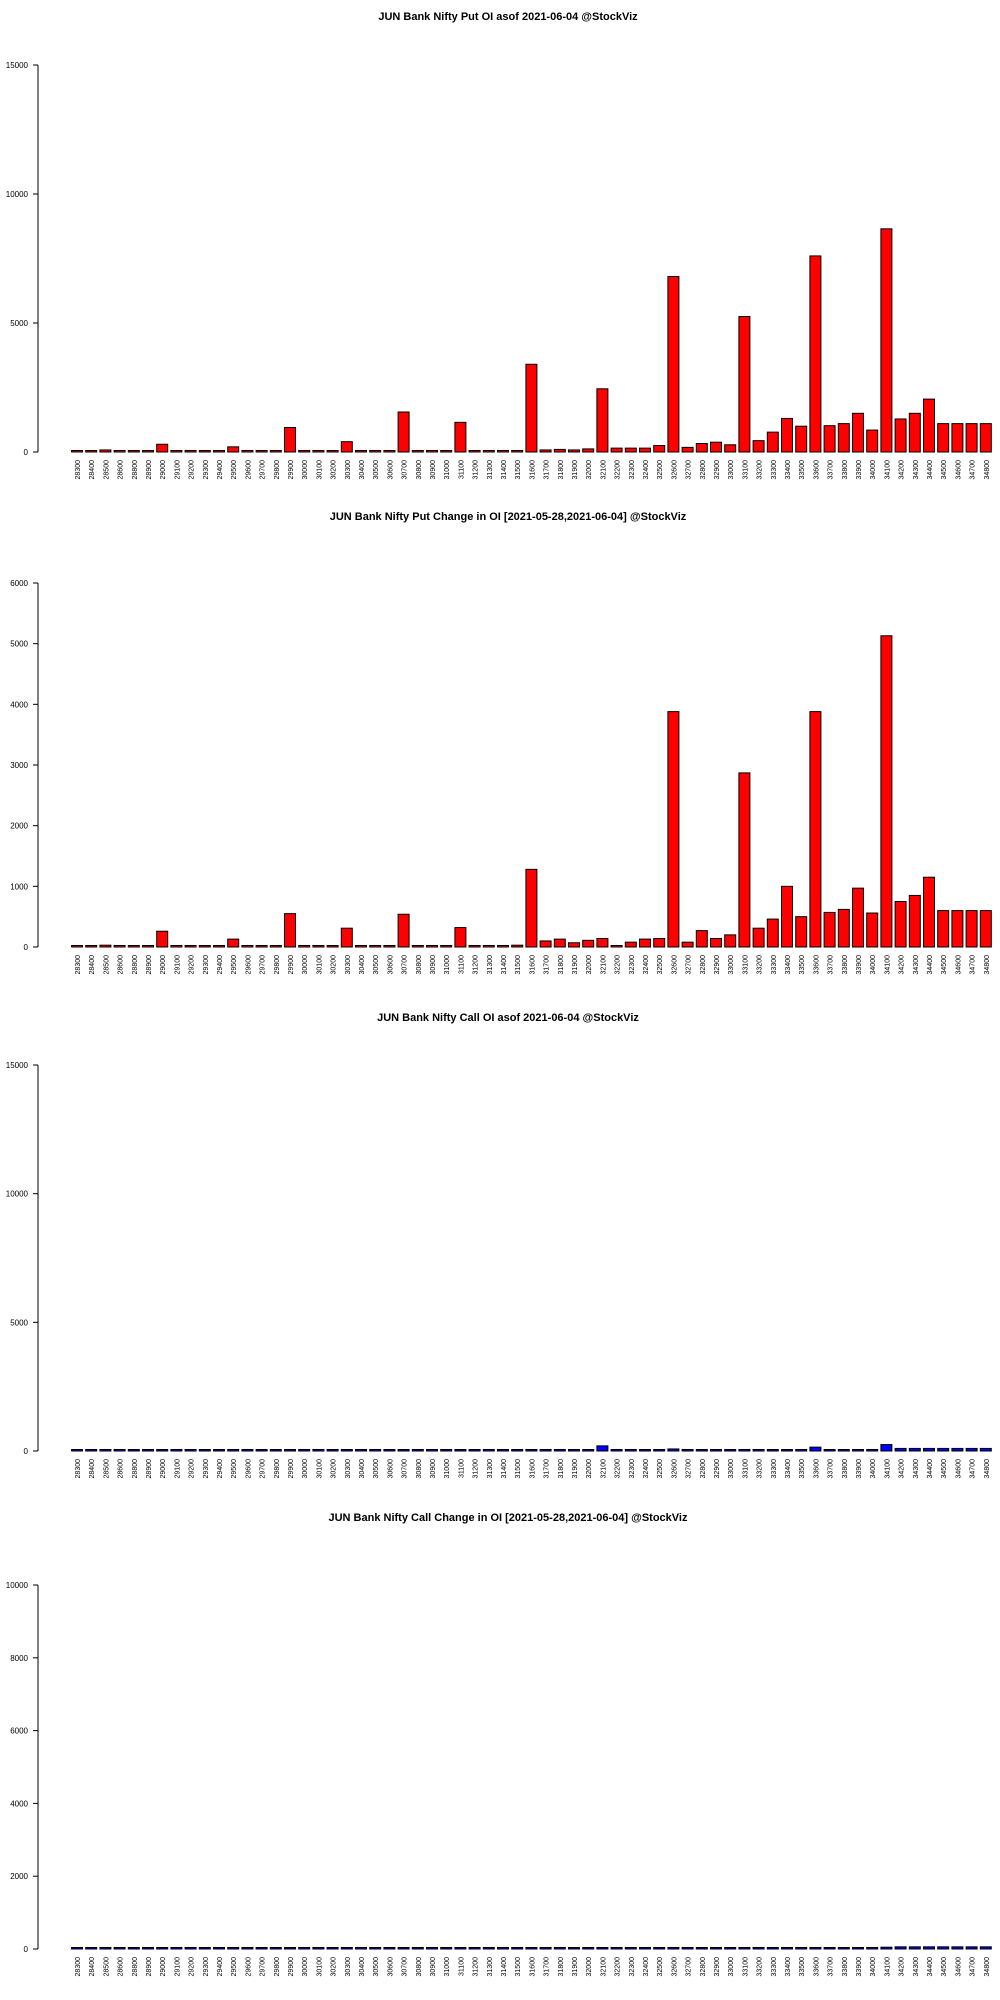  Describe the element at coordinates (461, 1468) in the screenshot. I see `x-tick-label: 31100` at that location.